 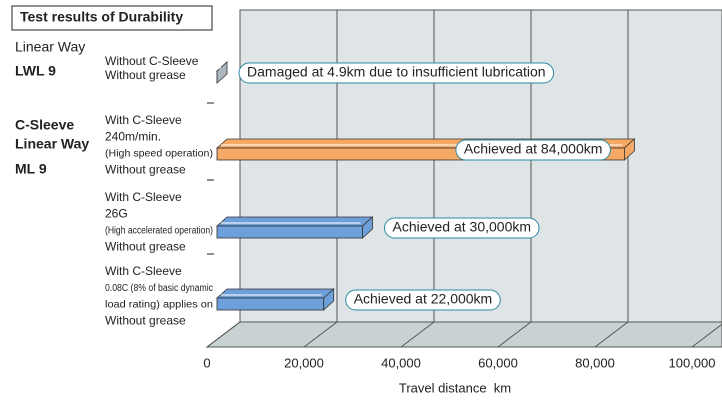 What do you see at coordinates (595, 362) in the screenshot?
I see `x-tick-label: 80,000` at bounding box center [595, 362].